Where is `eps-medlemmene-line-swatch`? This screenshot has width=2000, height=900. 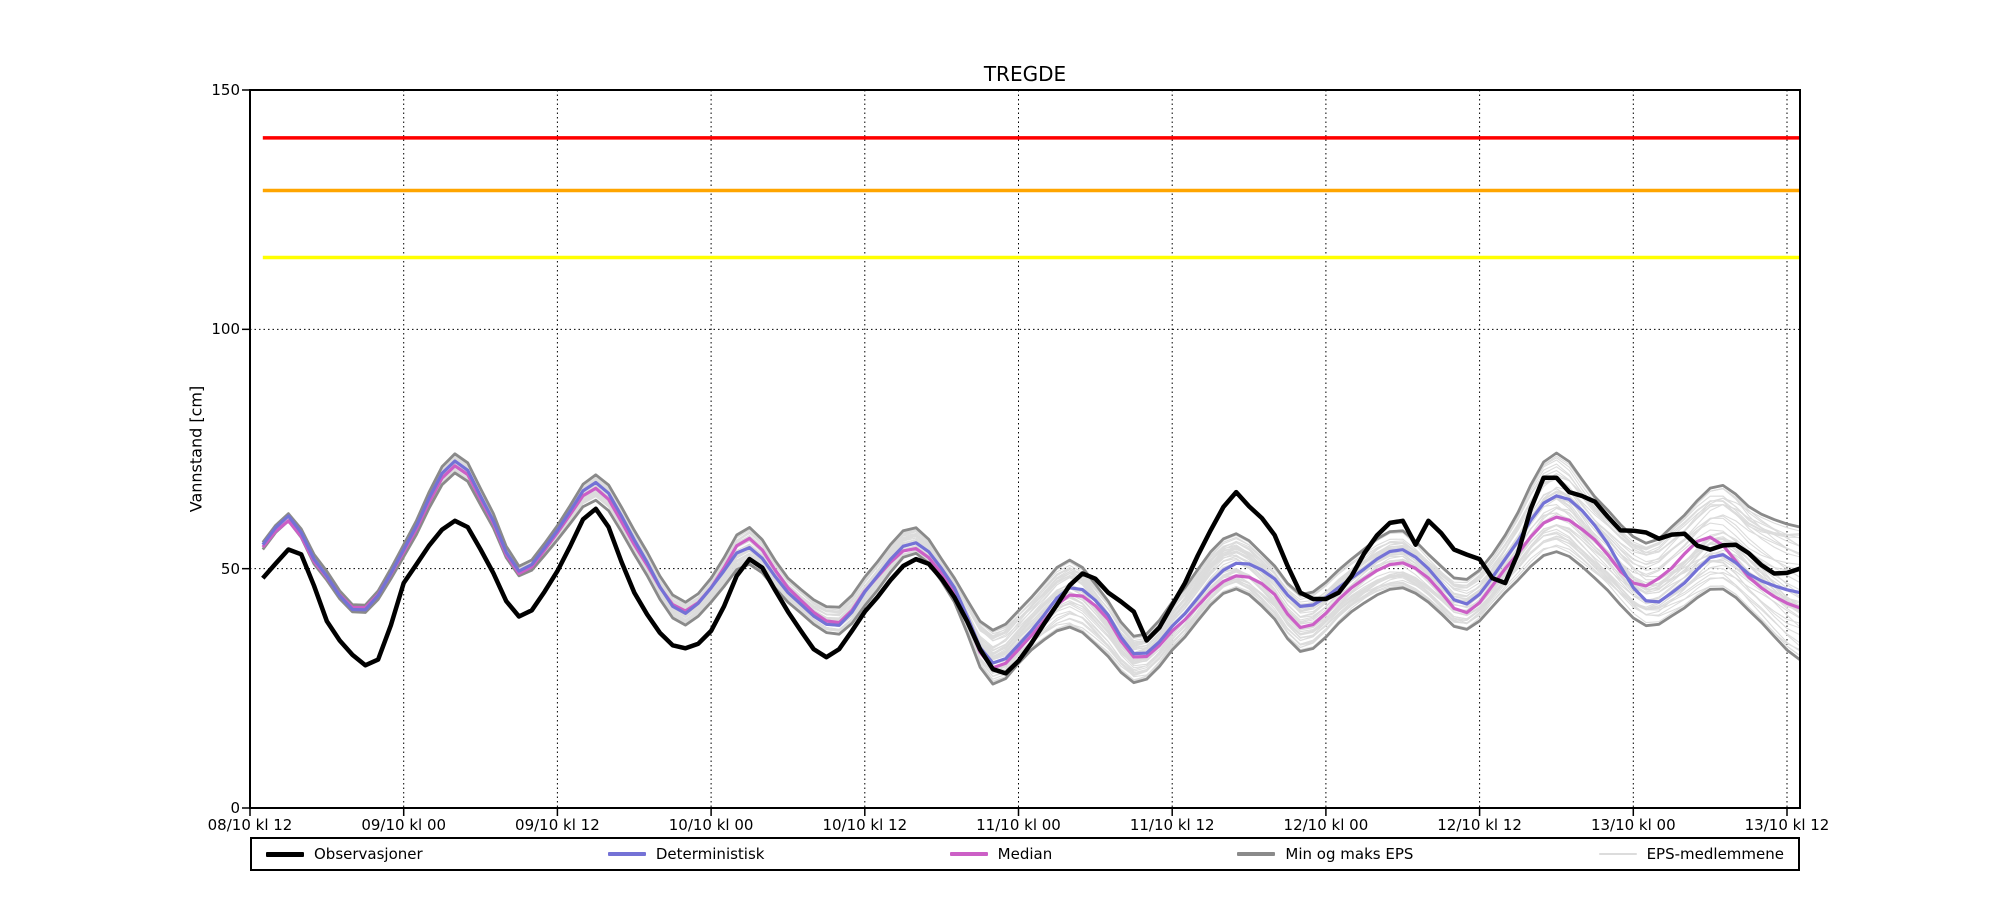 eps-medlemmene-line-swatch is located at coordinates (1617, 854).